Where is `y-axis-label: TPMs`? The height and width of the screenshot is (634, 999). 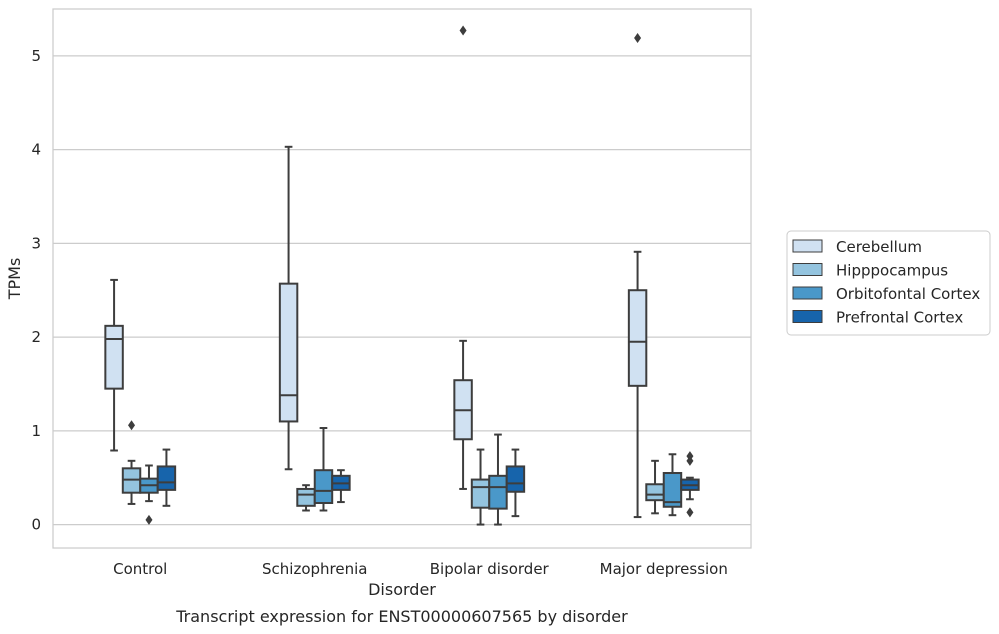 y-axis-label: TPMs is located at coordinates (14, 279).